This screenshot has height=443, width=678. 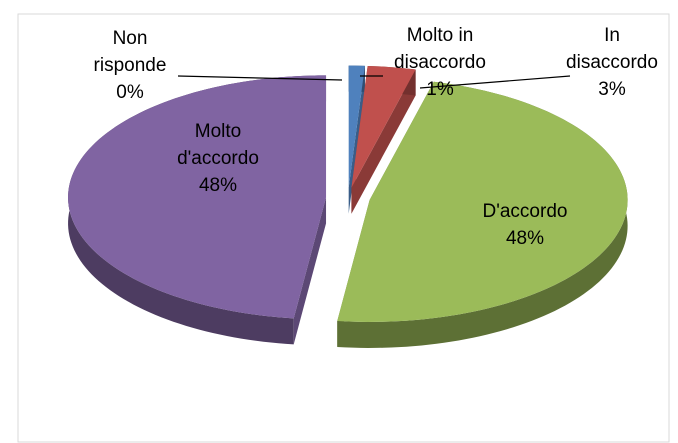 What do you see at coordinates (612, 89) in the screenshot?
I see `slice-value: 3%` at bounding box center [612, 89].